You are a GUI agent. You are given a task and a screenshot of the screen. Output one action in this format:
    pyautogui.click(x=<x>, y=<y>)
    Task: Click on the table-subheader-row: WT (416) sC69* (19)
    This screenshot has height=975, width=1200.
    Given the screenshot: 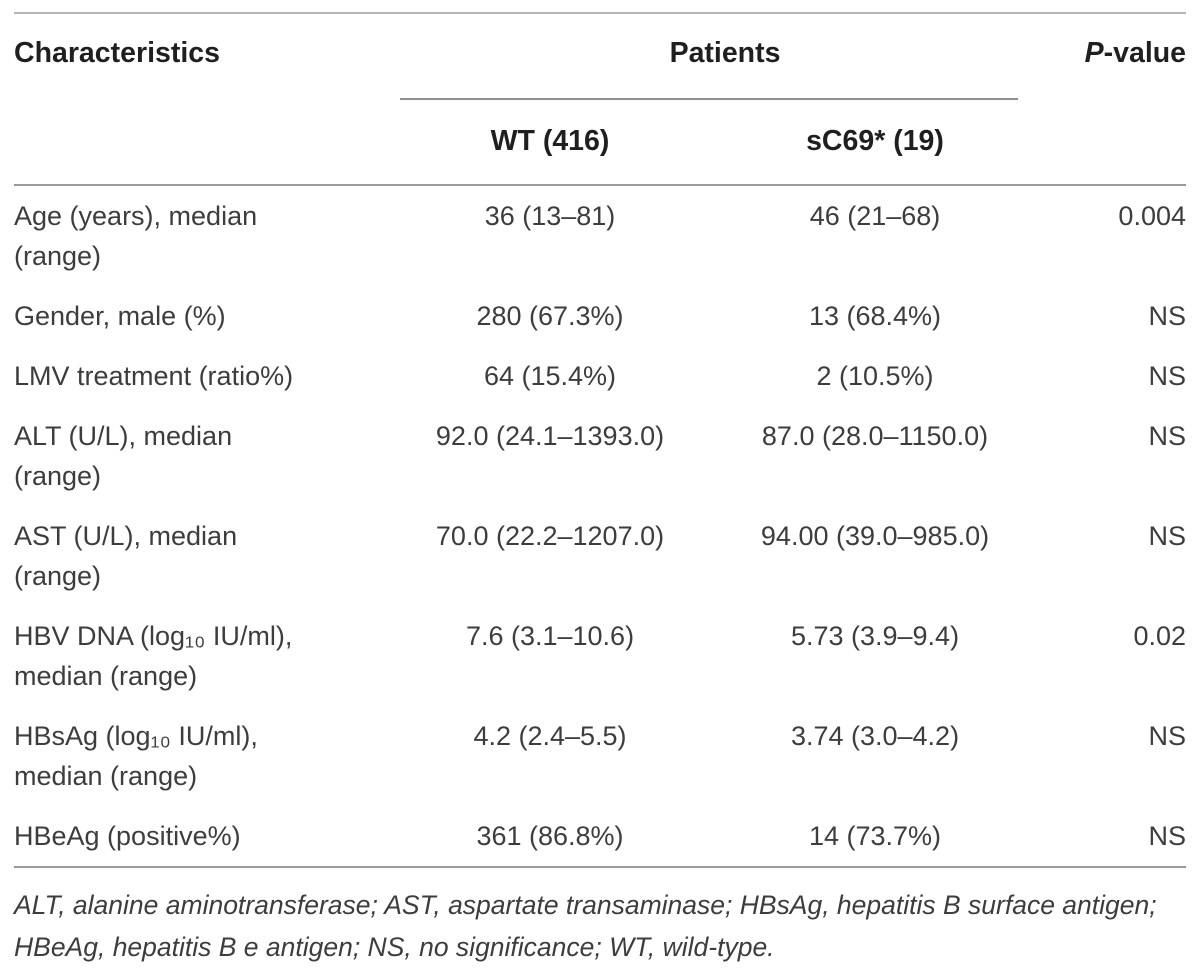 What is the action you would take?
    pyautogui.click(x=600, y=141)
    